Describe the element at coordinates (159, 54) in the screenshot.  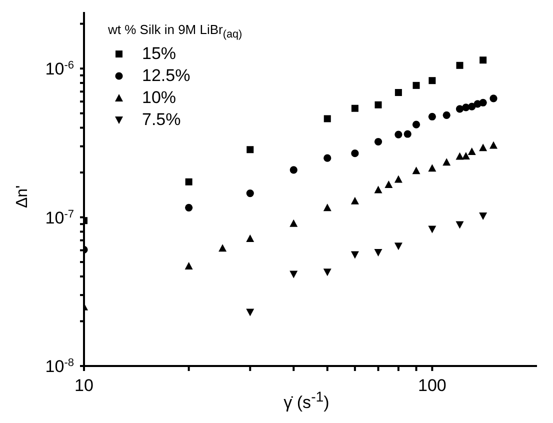
I see `legend-label: 15%` at that location.